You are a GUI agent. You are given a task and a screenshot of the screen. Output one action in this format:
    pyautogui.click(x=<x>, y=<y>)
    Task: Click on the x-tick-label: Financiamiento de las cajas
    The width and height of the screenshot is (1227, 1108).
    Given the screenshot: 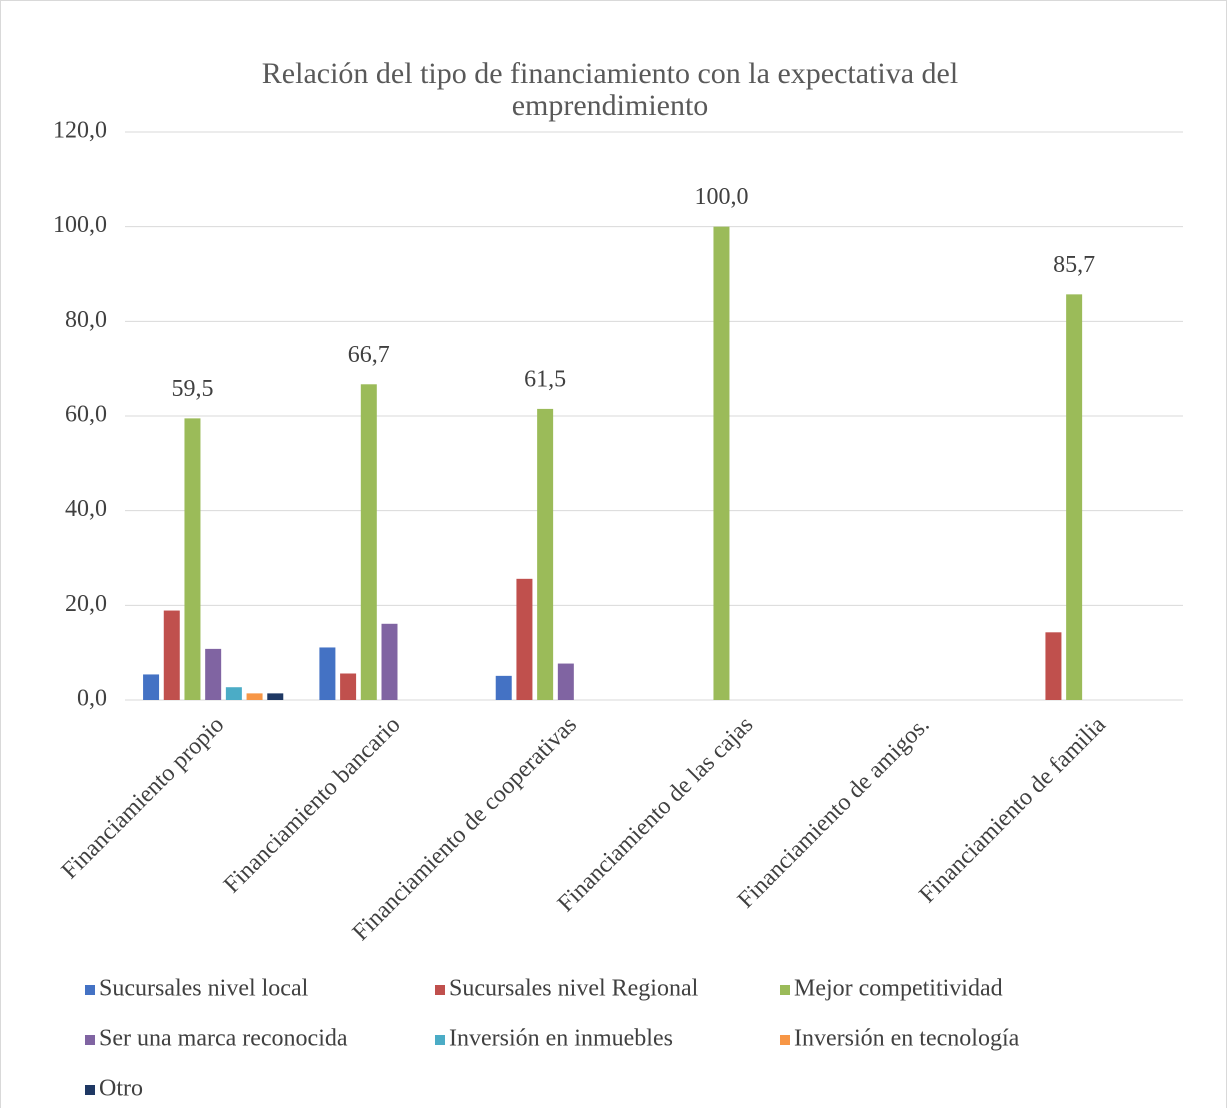 What is the action you would take?
    pyautogui.click(x=655, y=814)
    